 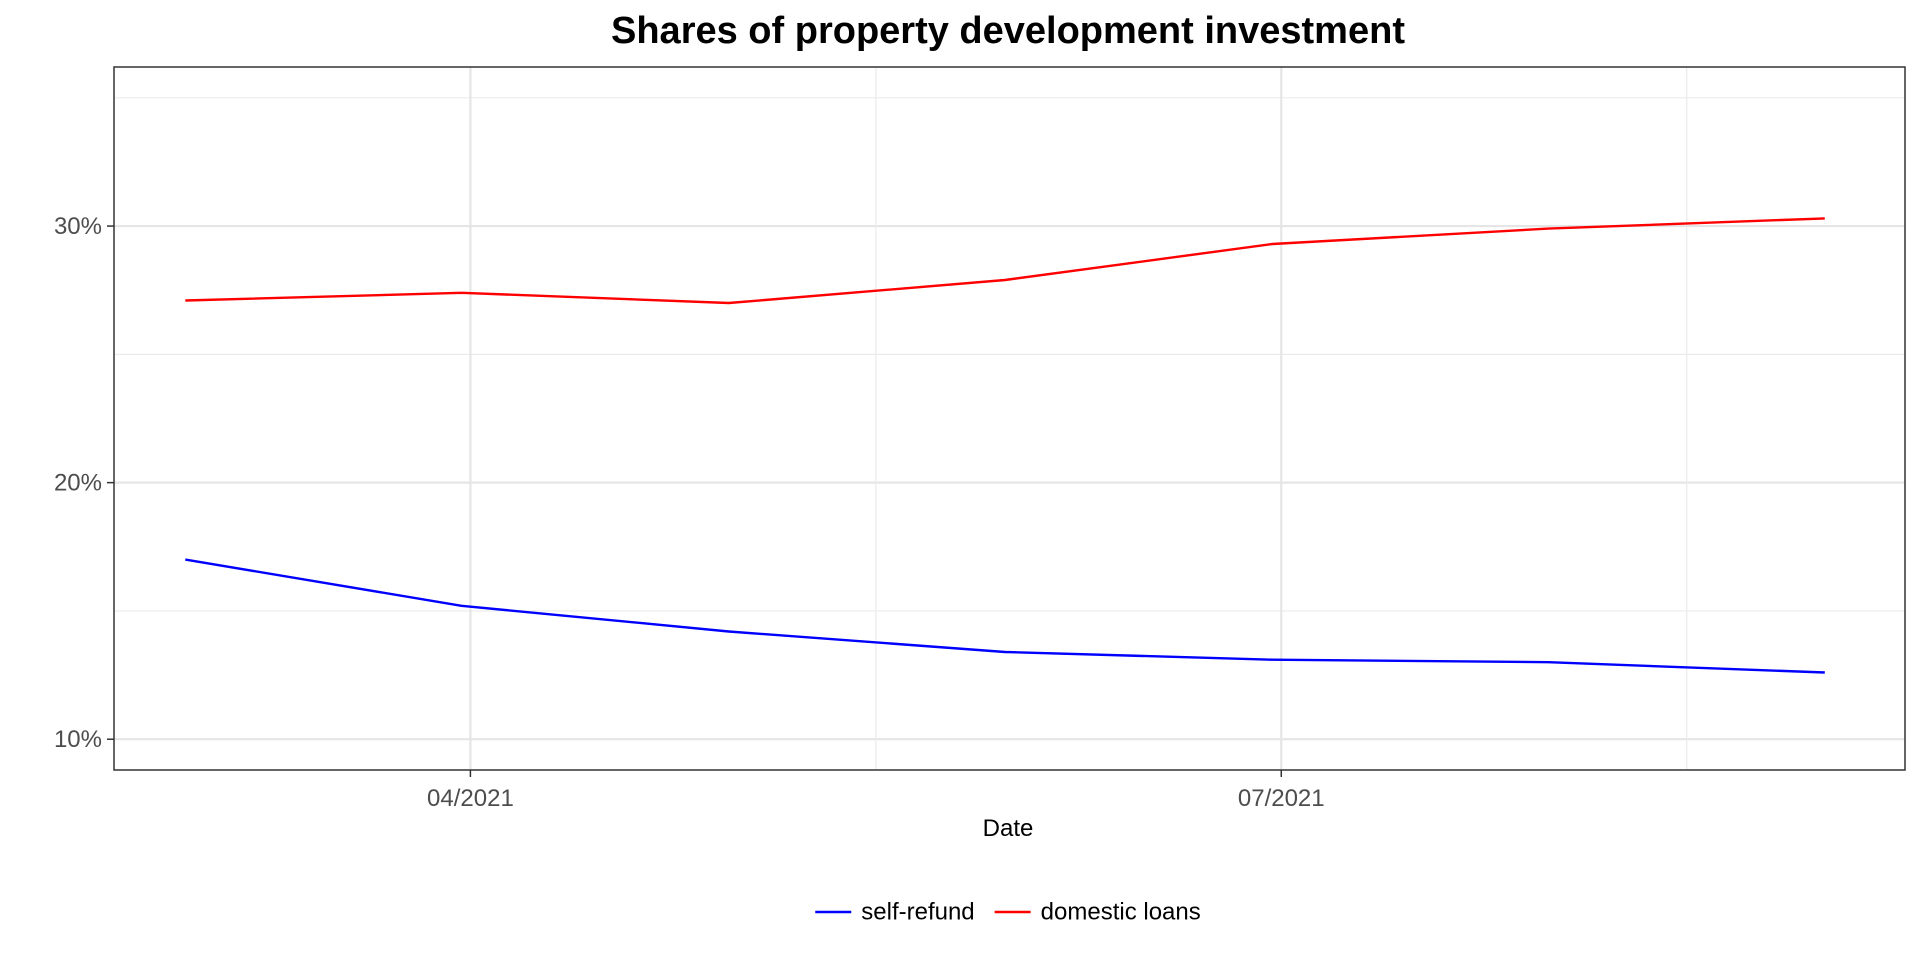 What do you see at coordinates (1005, 616) in the screenshot?
I see `series-line-self-refund` at bounding box center [1005, 616].